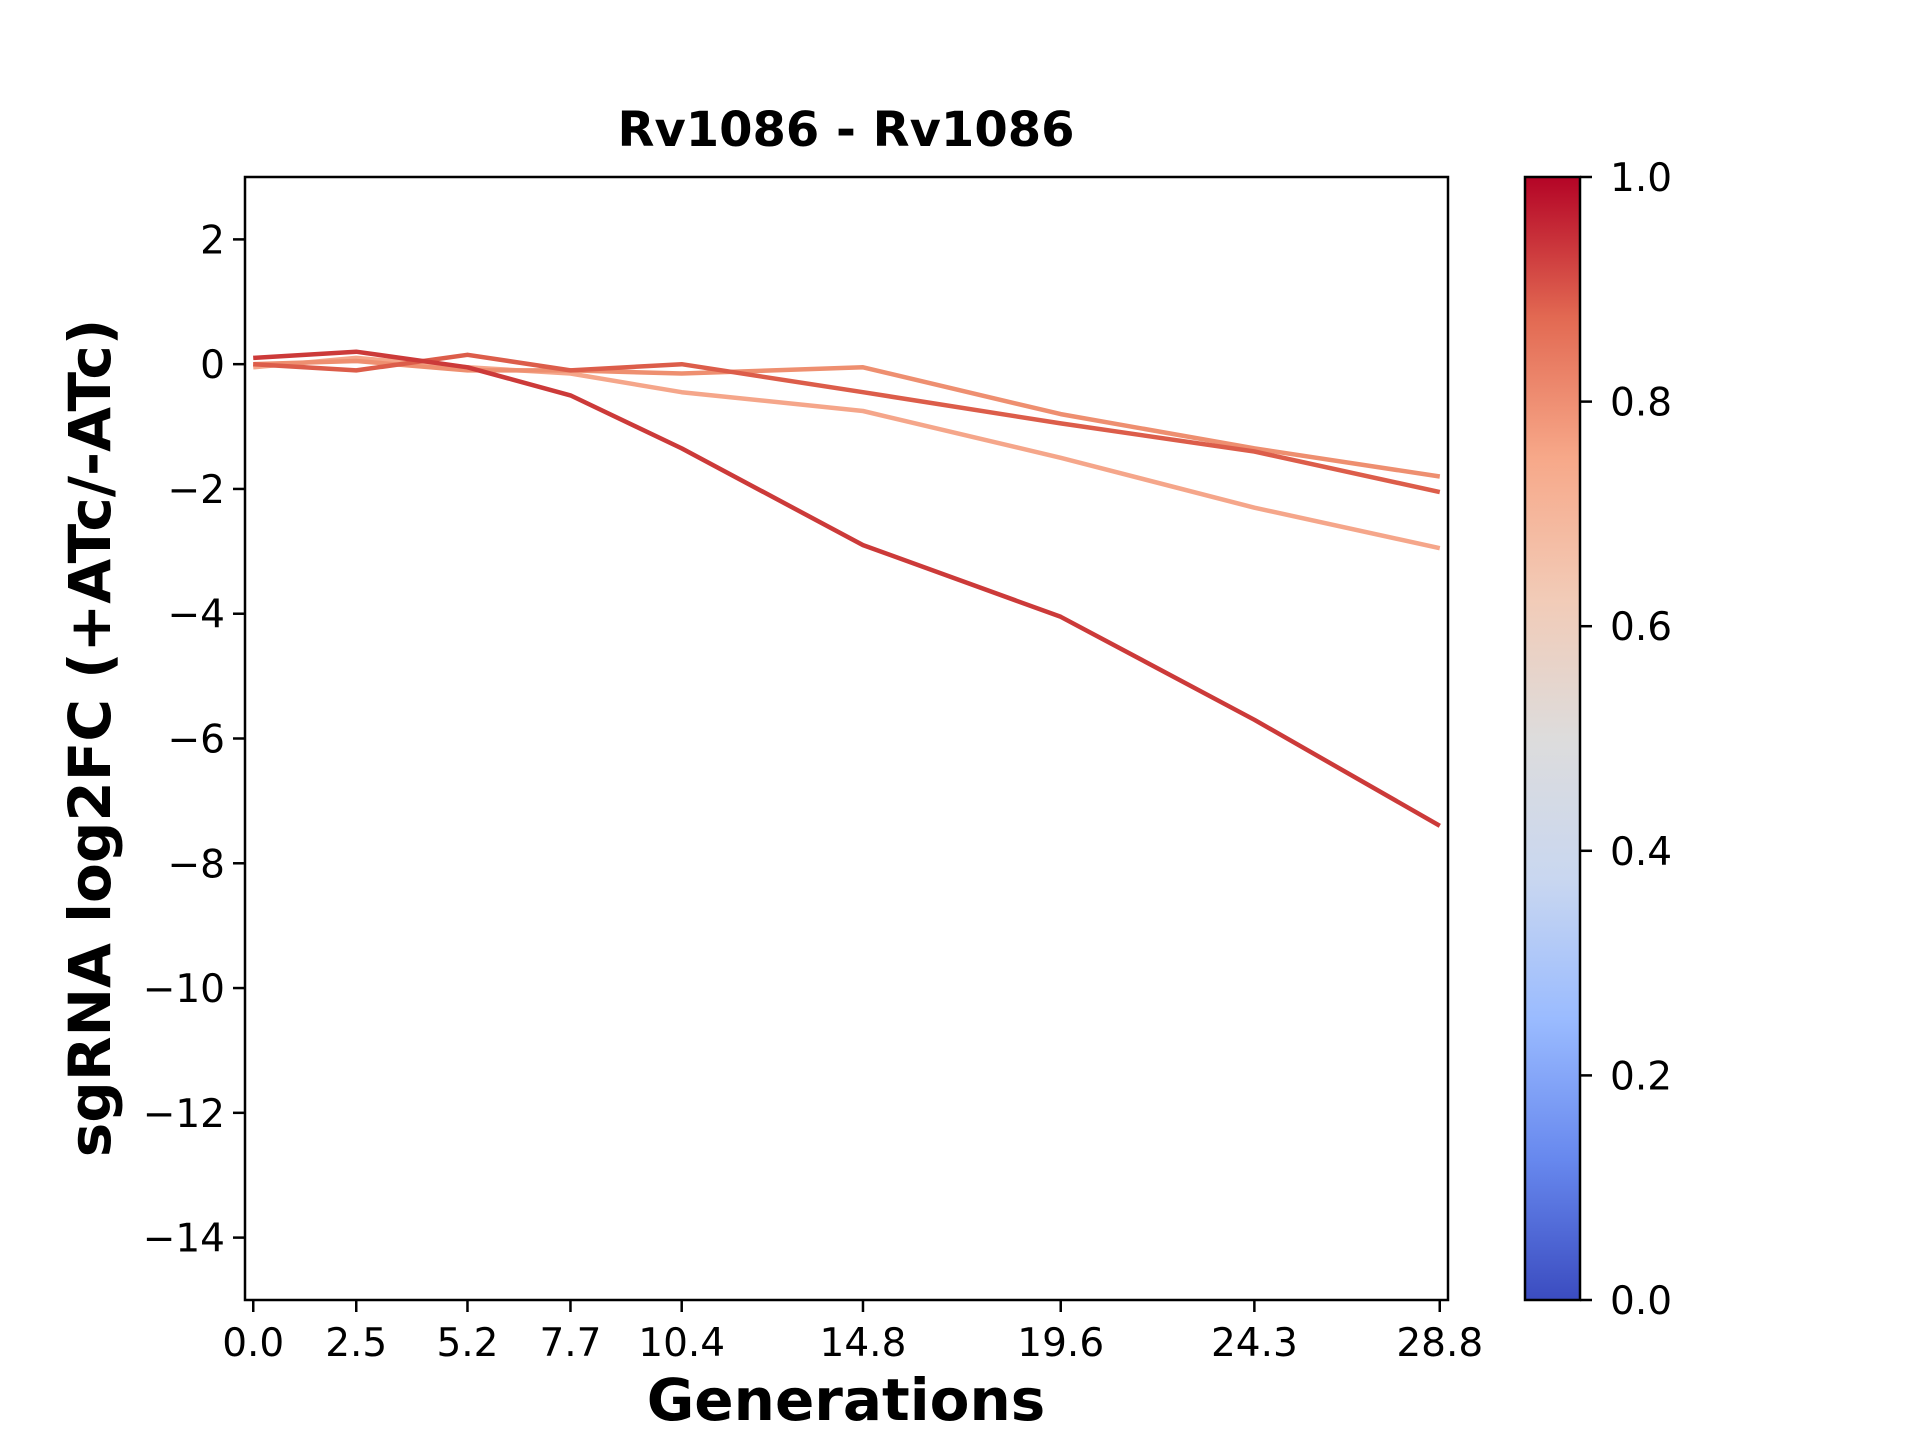 This screenshot has width=1920, height=1440. What do you see at coordinates (1060, 1343) in the screenshot?
I see `x-tick-label: 19.6` at bounding box center [1060, 1343].